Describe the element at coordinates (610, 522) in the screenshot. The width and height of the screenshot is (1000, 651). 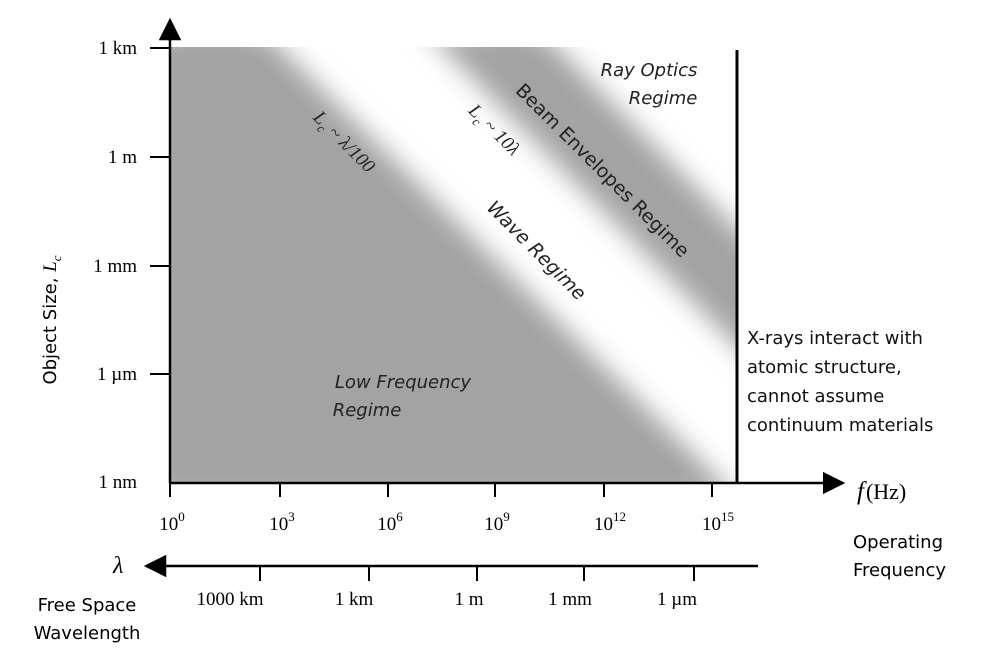
I see `x-tick-label: 10¹²` at that location.